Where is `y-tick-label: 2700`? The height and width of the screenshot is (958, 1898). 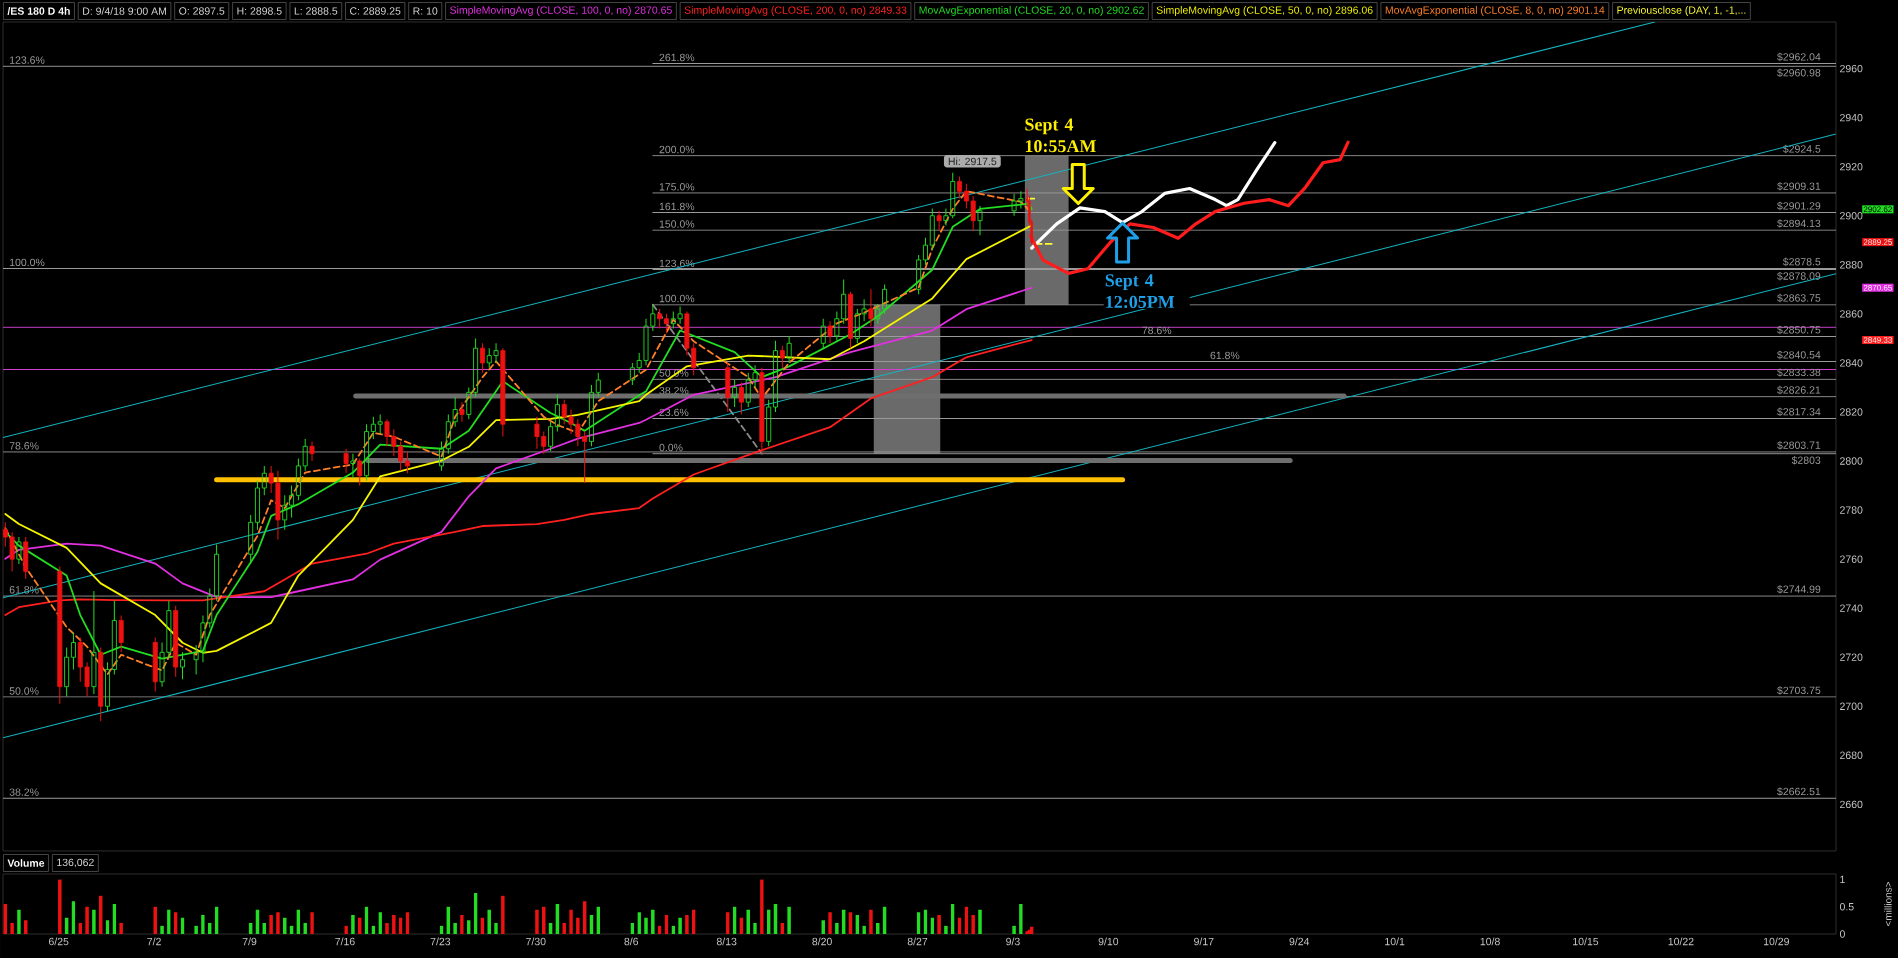 y-tick-label: 2700 is located at coordinates (1851, 706).